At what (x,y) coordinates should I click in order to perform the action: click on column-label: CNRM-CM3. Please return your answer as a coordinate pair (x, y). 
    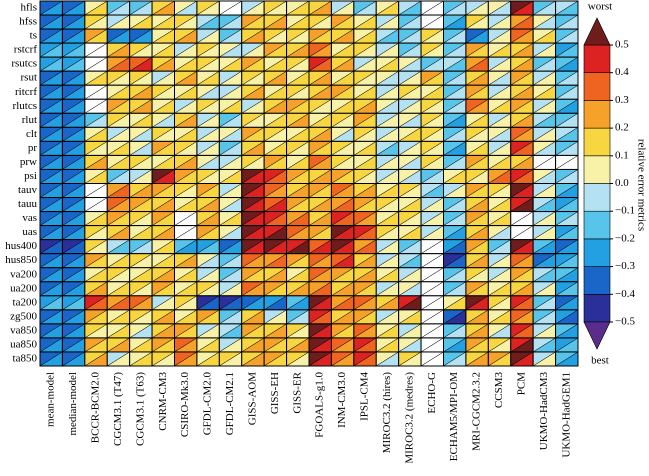
    Looking at the image, I should click on (163, 401).